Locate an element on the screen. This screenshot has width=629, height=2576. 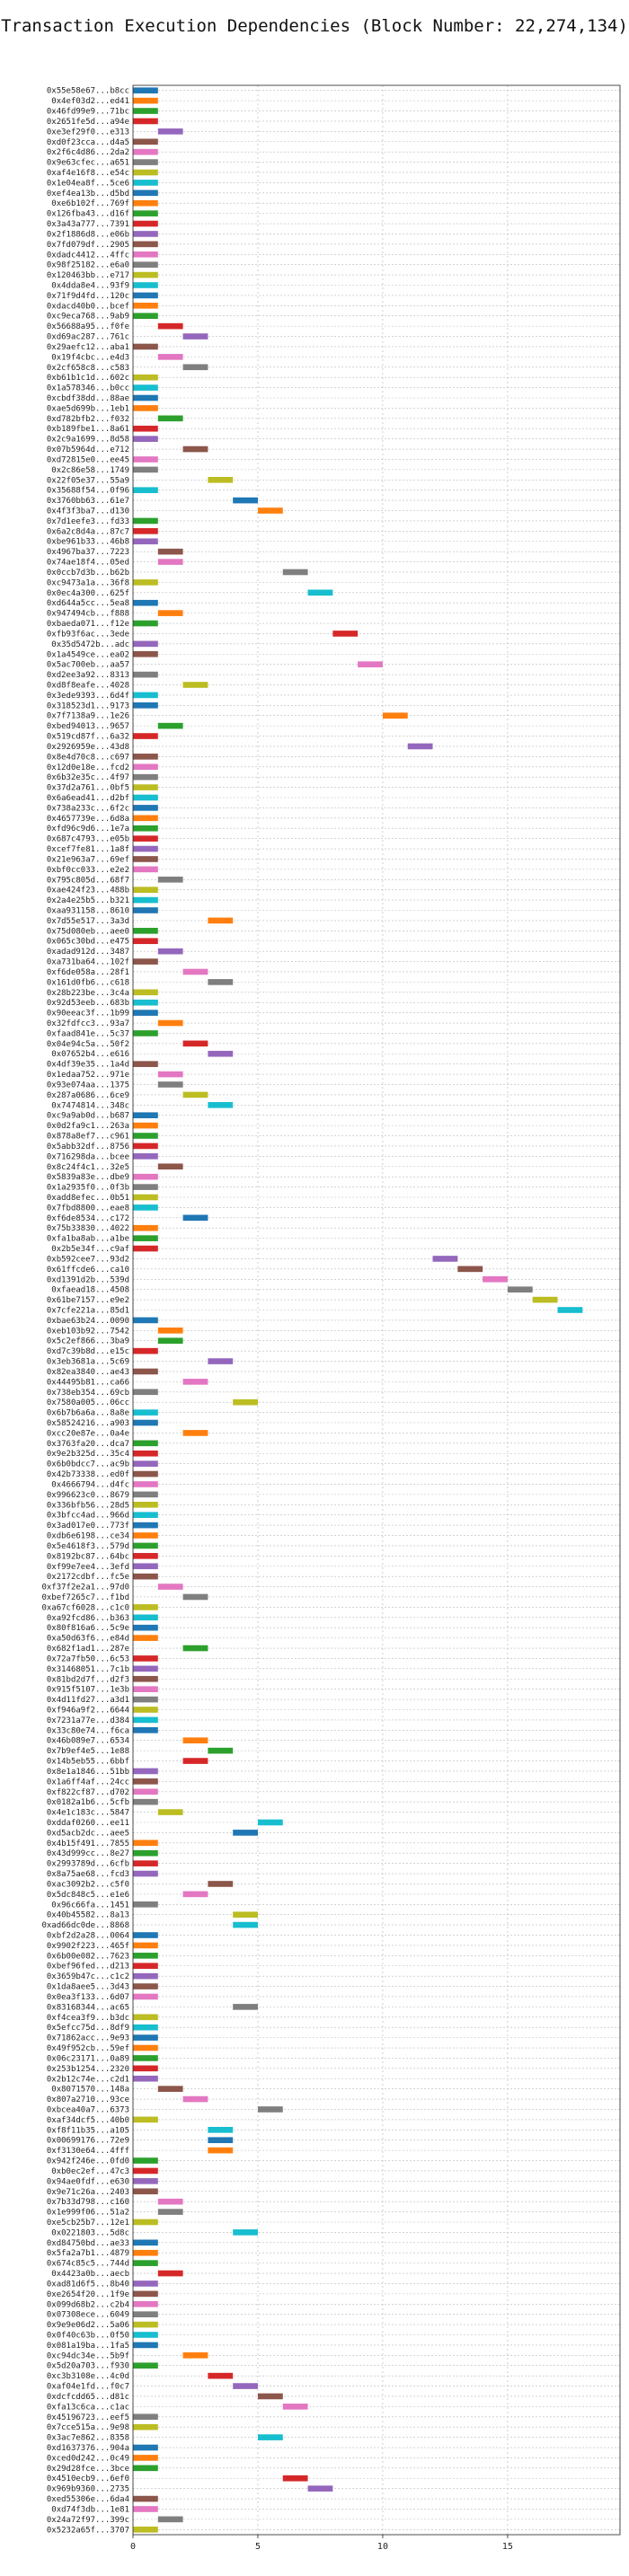
transaction-label: 0xad81d6f5...8b40 is located at coordinates (88, 2284).